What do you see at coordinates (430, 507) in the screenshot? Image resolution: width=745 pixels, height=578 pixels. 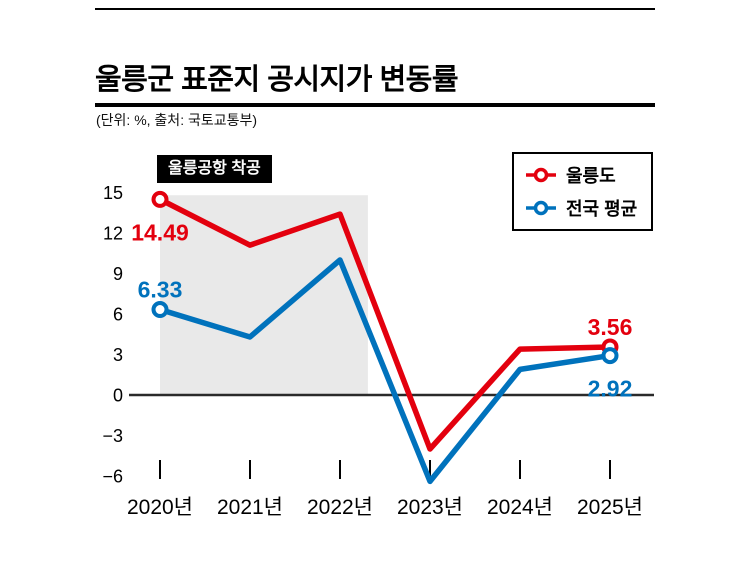 I see `x-axis-label: 2023년` at bounding box center [430, 507].